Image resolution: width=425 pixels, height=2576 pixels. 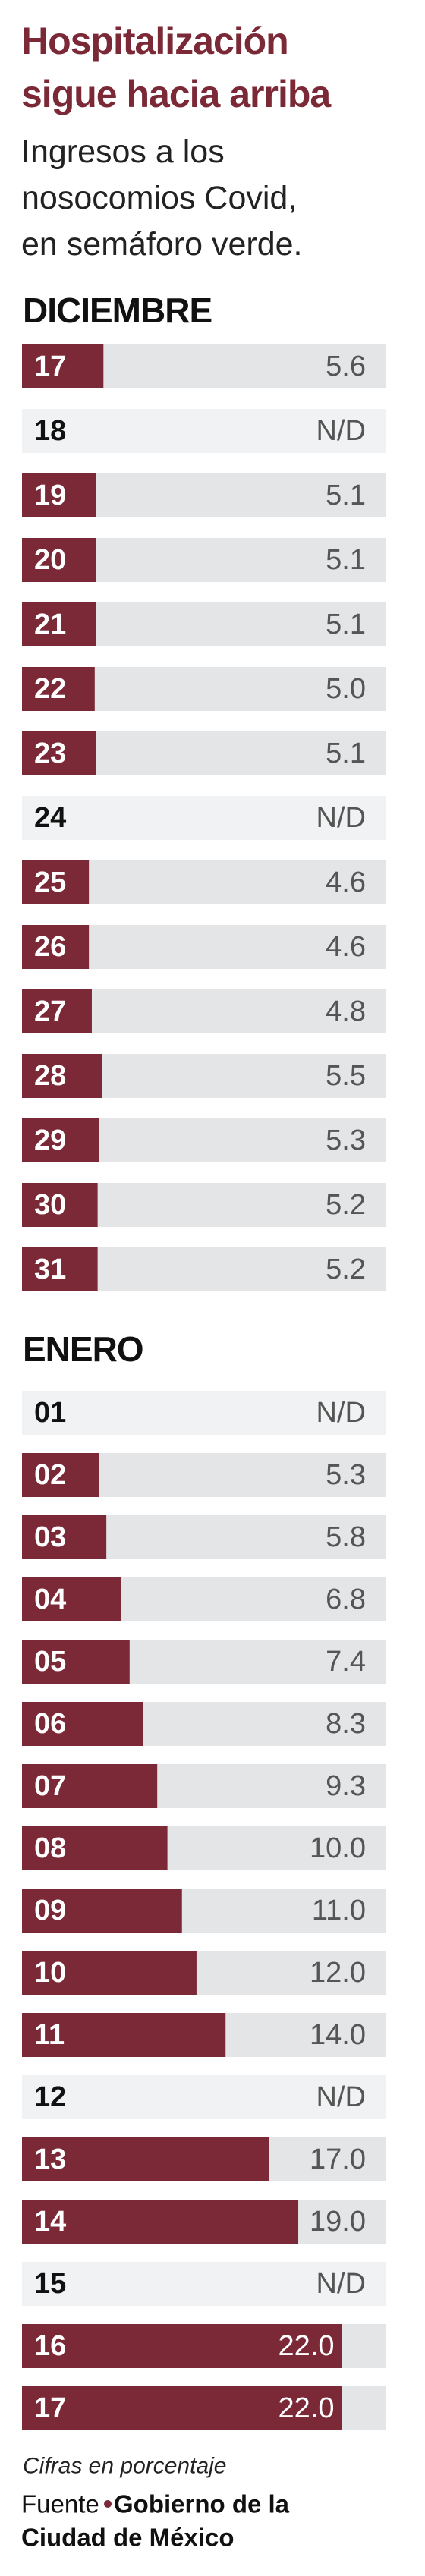 I want to click on category-label: 18, so click(x=50, y=431).